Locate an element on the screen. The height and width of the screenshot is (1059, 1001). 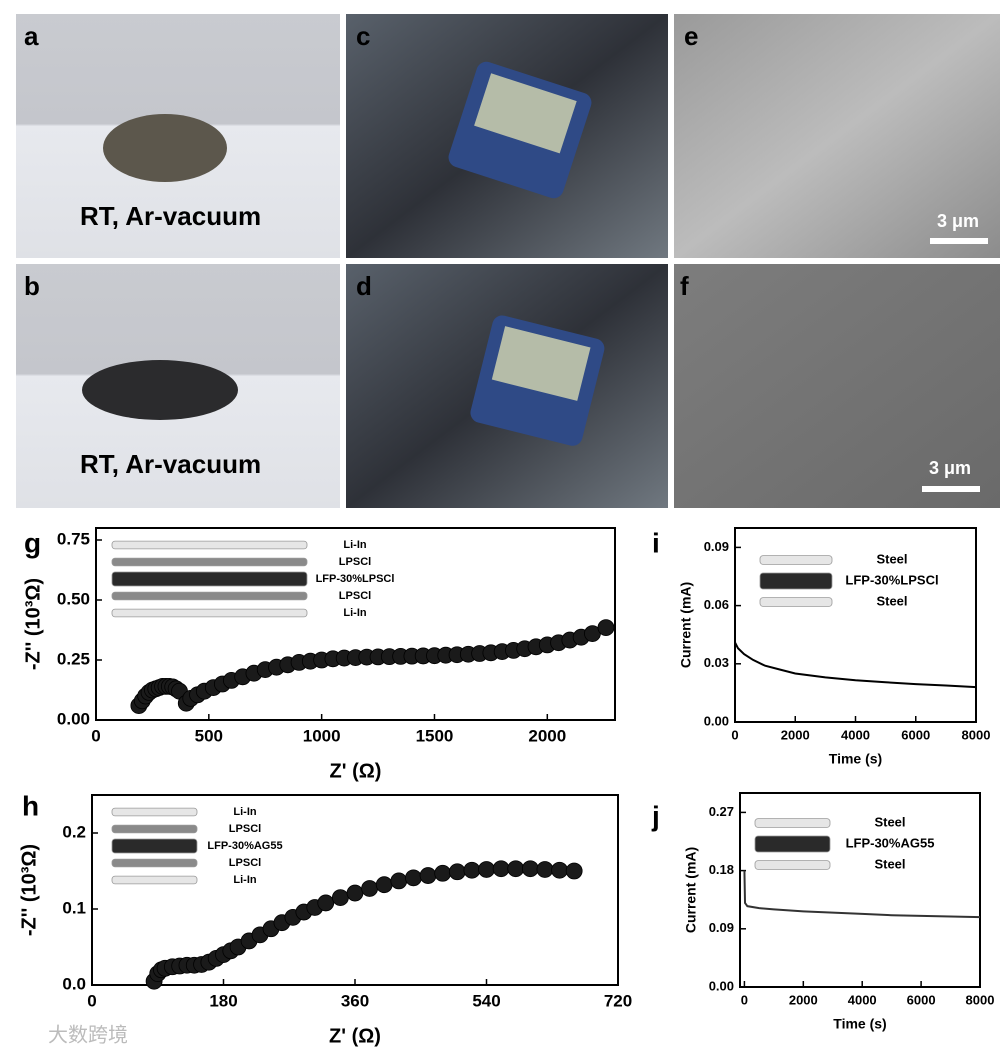
panel-letter: j is located at coordinates (655, 815).